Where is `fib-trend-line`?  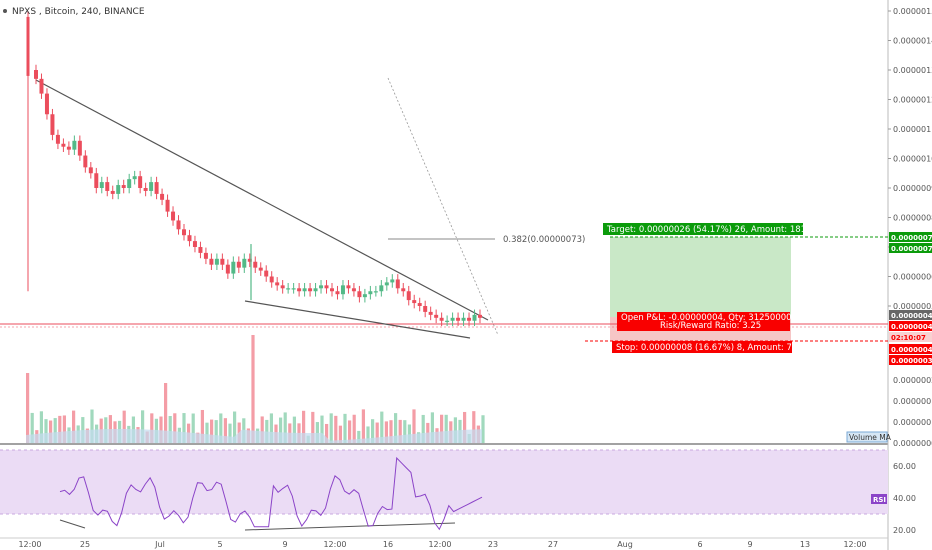
fib-trend-line is located at coordinates (443, 206).